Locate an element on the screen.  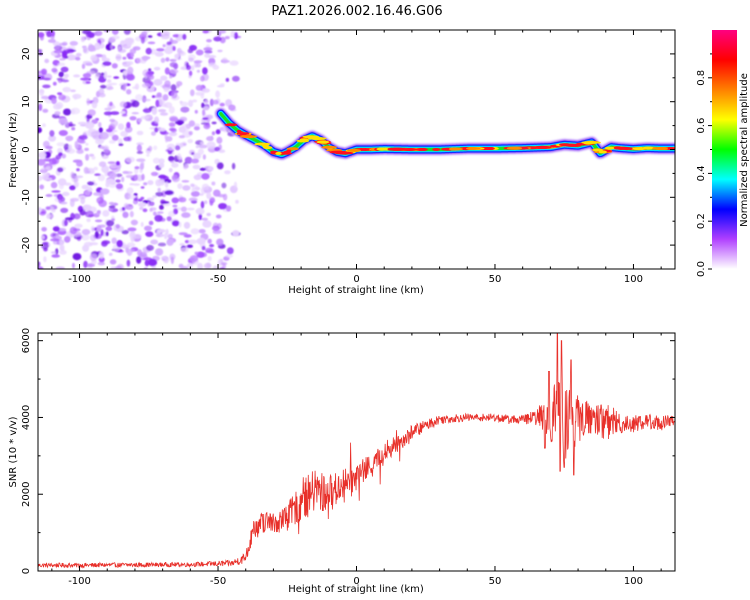
snr-y-label: SNR (10 * v/v) is located at coordinates (13, 451).